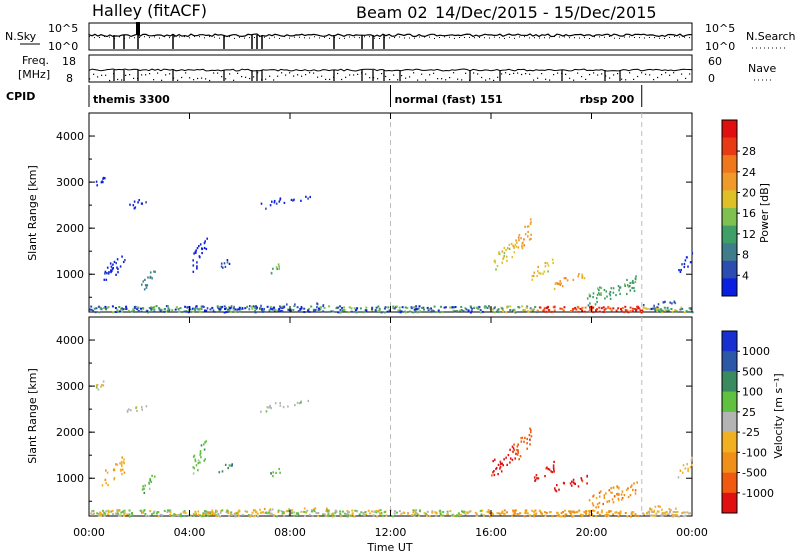 The image size is (800, 554). Describe the element at coordinates (89, 532) in the screenshot. I see `x-tick-label: 00:00` at that location.